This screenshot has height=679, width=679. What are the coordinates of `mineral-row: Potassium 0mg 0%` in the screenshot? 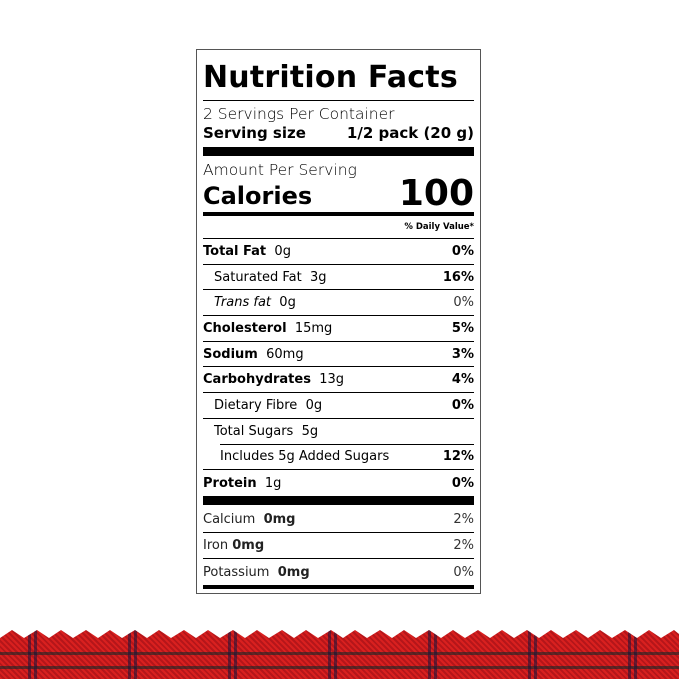 It's located at (338, 572).